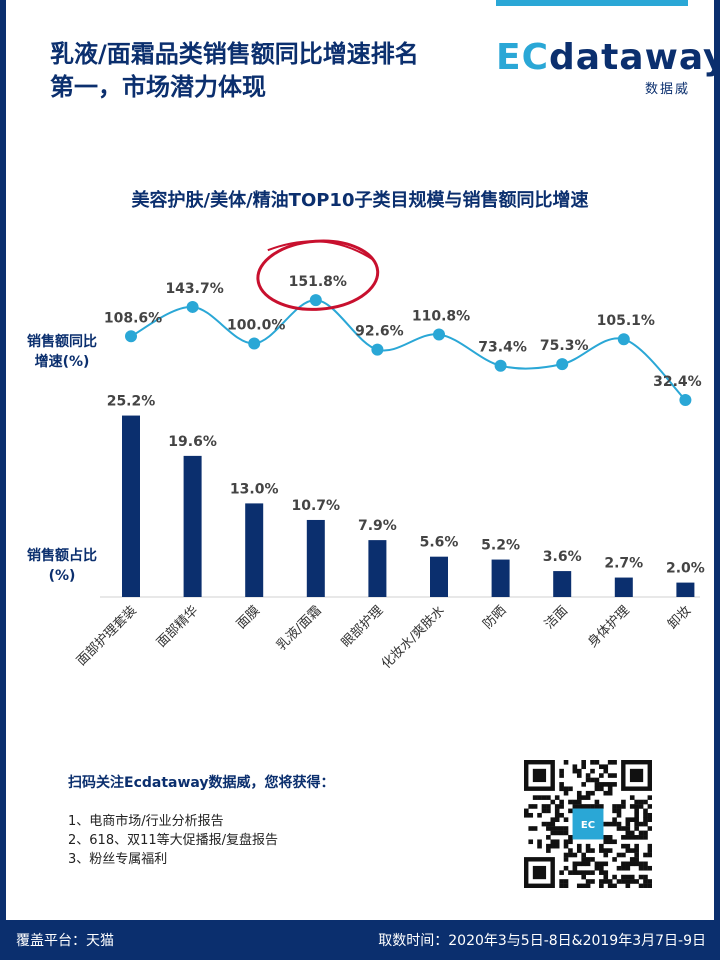 The height and width of the screenshot is (960, 720). Describe the element at coordinates (106, 636) in the screenshot. I see `category-label-1: 面部护理套装` at that location.